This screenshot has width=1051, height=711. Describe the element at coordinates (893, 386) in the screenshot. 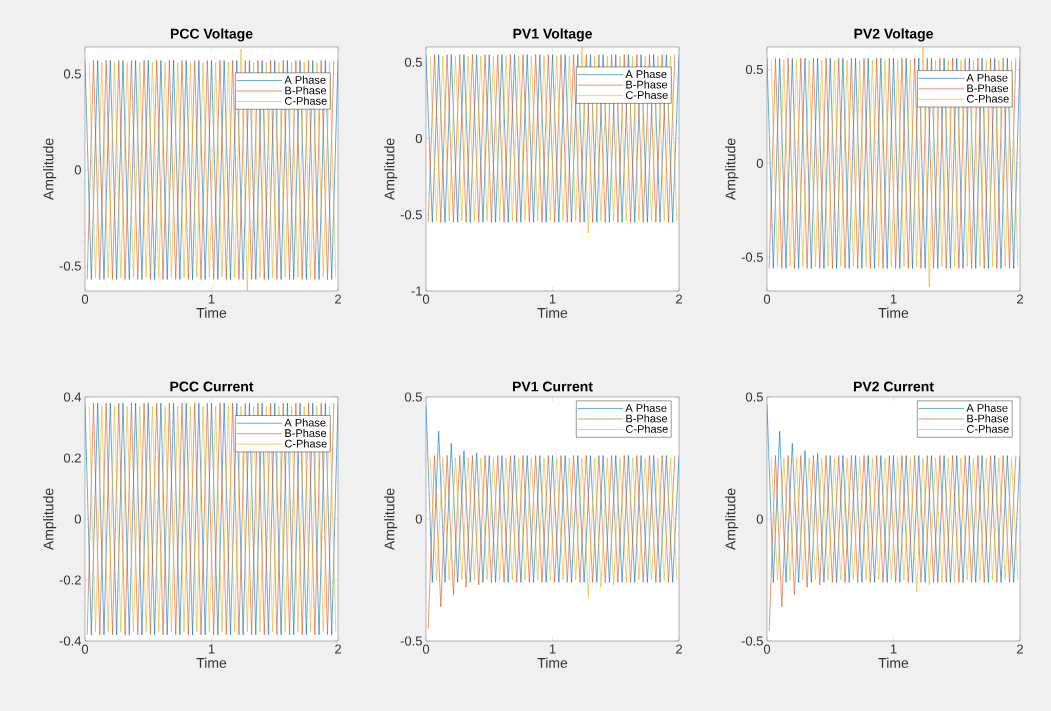

I see `chart-title: PV2 Current` at that location.